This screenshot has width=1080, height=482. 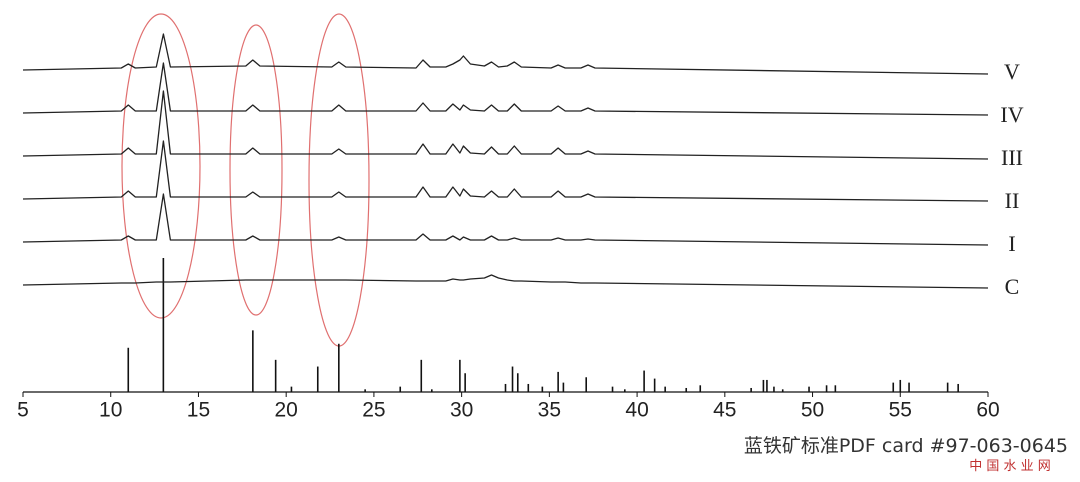 What do you see at coordinates (1011, 243) in the screenshot?
I see `trace-label: I` at bounding box center [1011, 243].